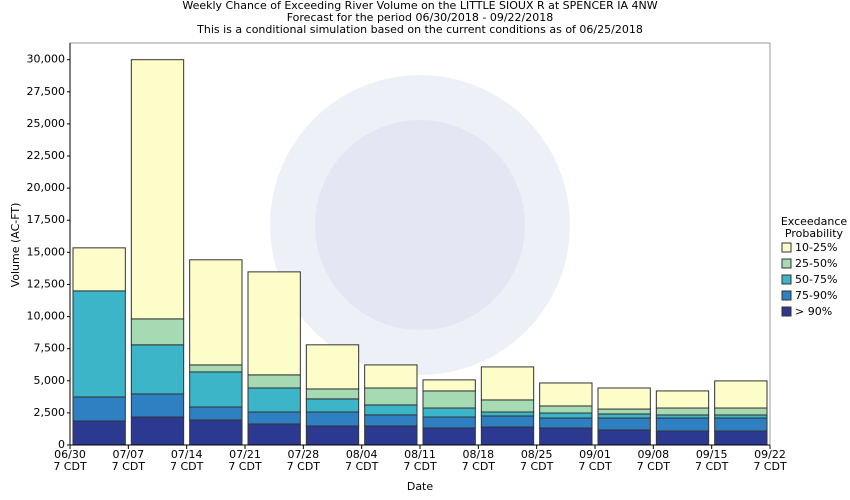 The height and width of the screenshot is (500, 850). I want to click on x-tick-label: 06/30, so click(70, 454).